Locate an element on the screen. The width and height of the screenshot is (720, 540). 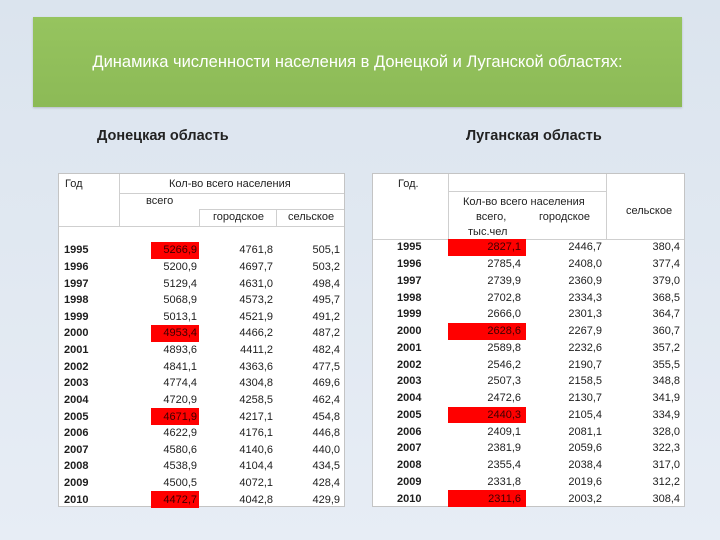
urban-cell: 2003,2 is located at coordinates (585, 498).